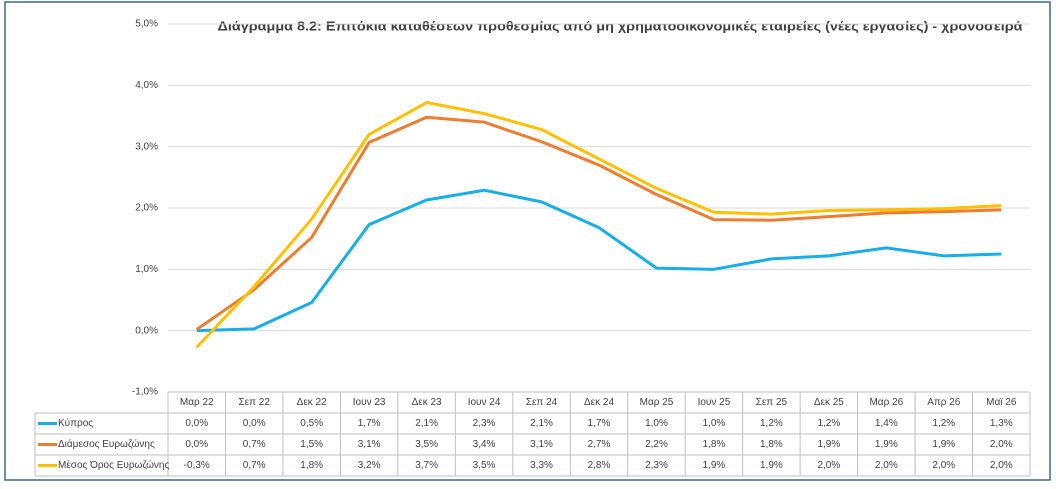  Describe the element at coordinates (886, 423) in the screenshot. I see `data-label: 1,4%` at that location.